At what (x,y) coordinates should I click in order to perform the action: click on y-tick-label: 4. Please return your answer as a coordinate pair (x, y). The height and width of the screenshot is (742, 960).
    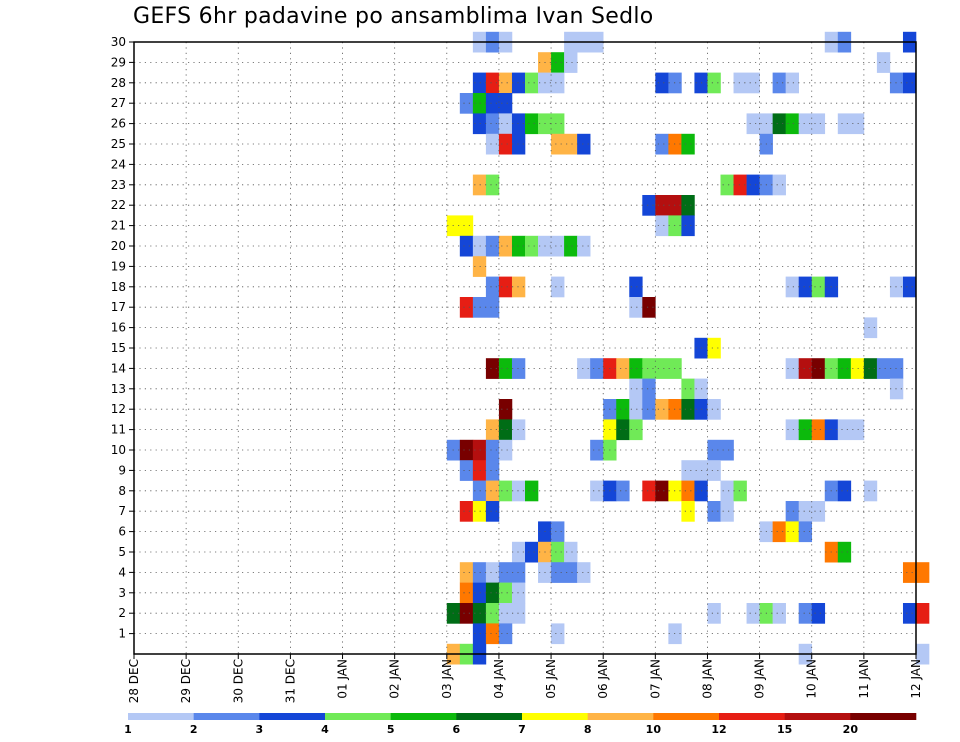
    Looking at the image, I should click on (122, 572).